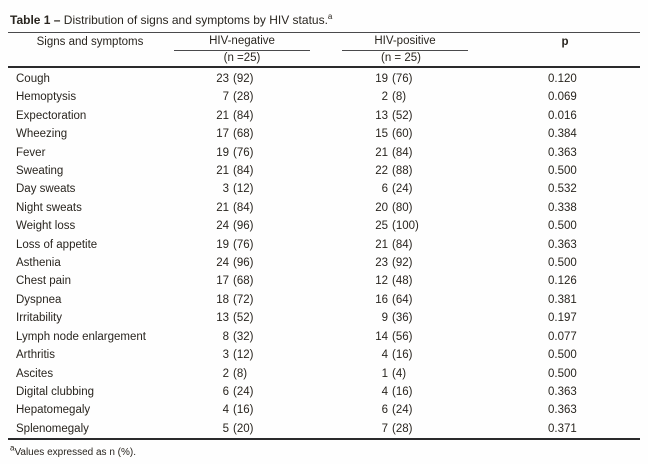  What do you see at coordinates (565, 41) in the screenshot?
I see `header-p-value: p` at bounding box center [565, 41].